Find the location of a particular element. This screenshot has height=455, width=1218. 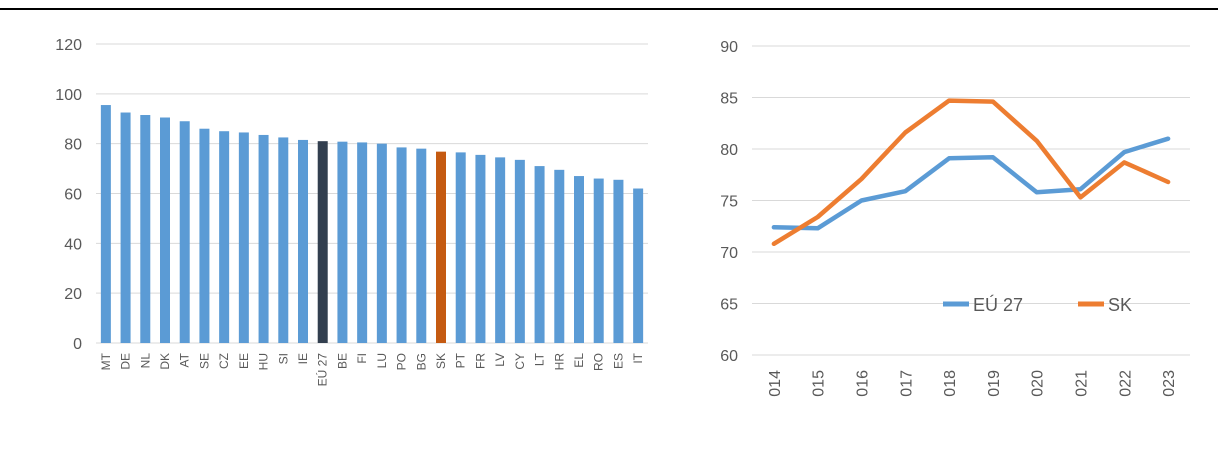

bar-category-label: PO is located at coordinates (402, 361).